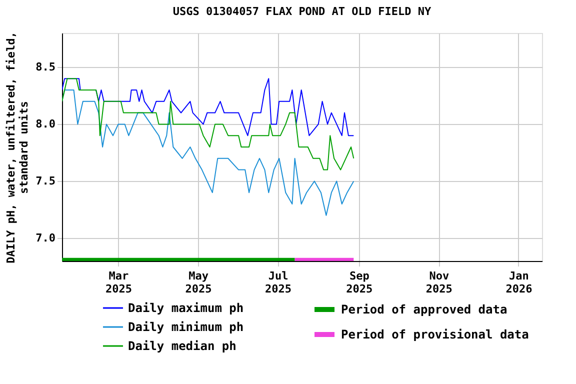 The image size is (576, 384). Describe the element at coordinates (46, 67) in the screenshot. I see `y-tick-label: 8.5` at that location.